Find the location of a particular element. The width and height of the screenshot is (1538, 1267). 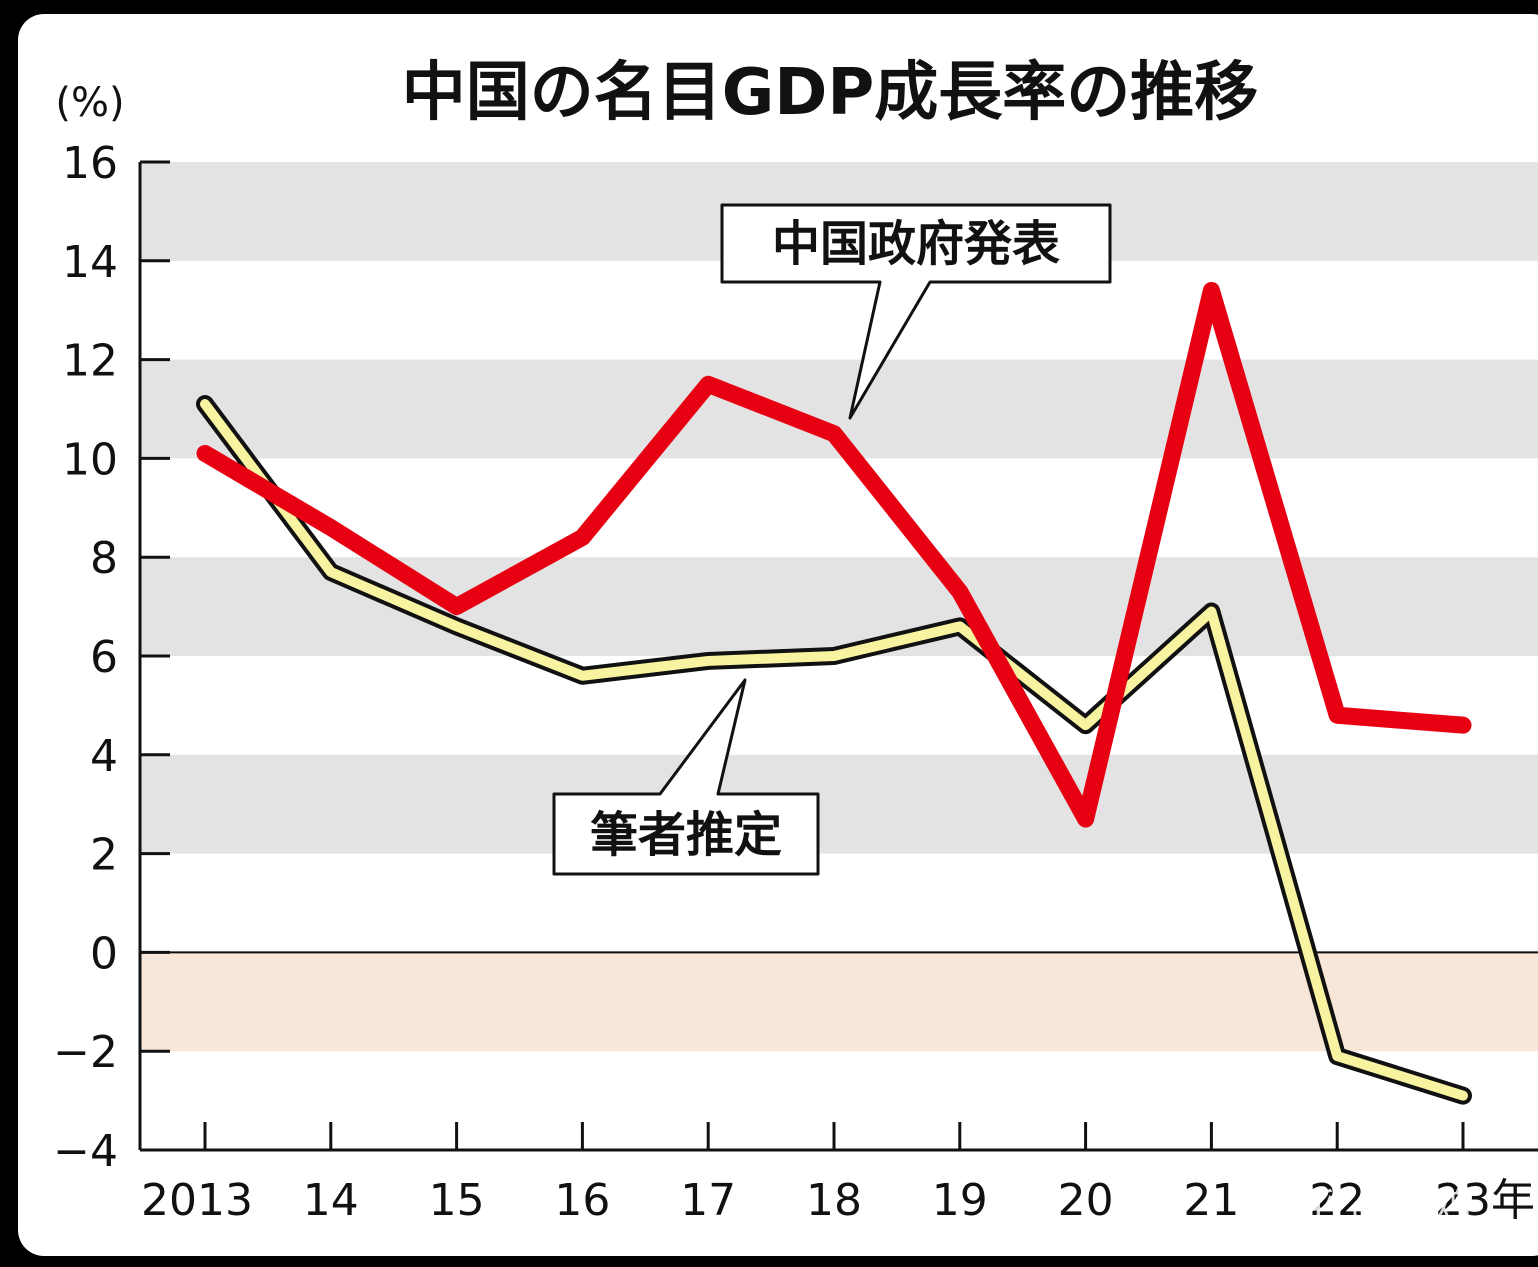

x-tick-label-2: 15 is located at coordinates (457, 1200).